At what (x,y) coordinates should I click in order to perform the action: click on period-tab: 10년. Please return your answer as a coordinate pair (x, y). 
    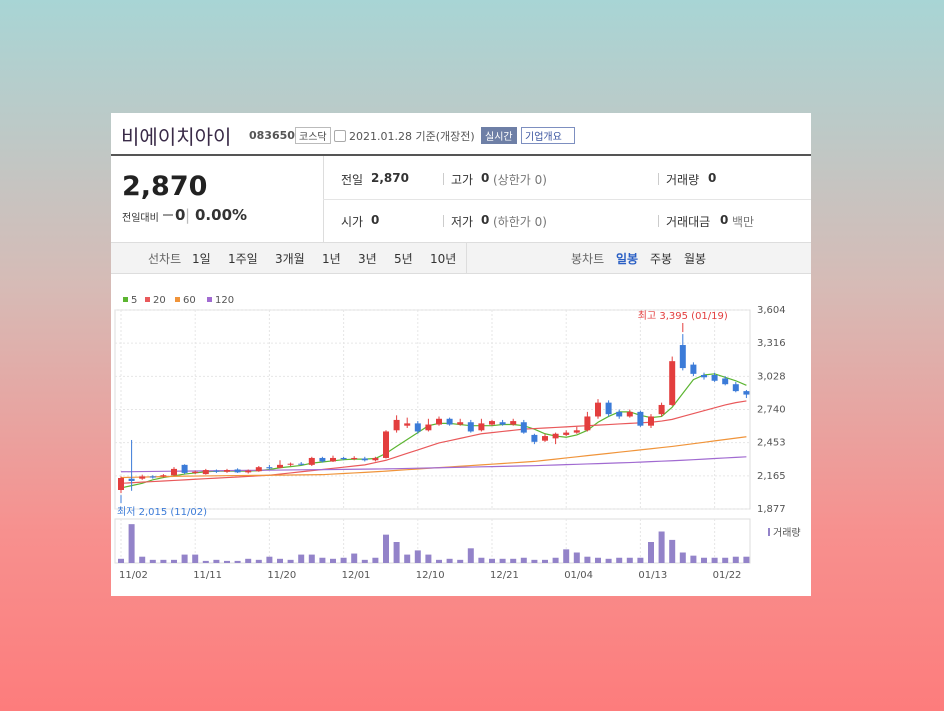
    Looking at the image, I should click on (443, 259).